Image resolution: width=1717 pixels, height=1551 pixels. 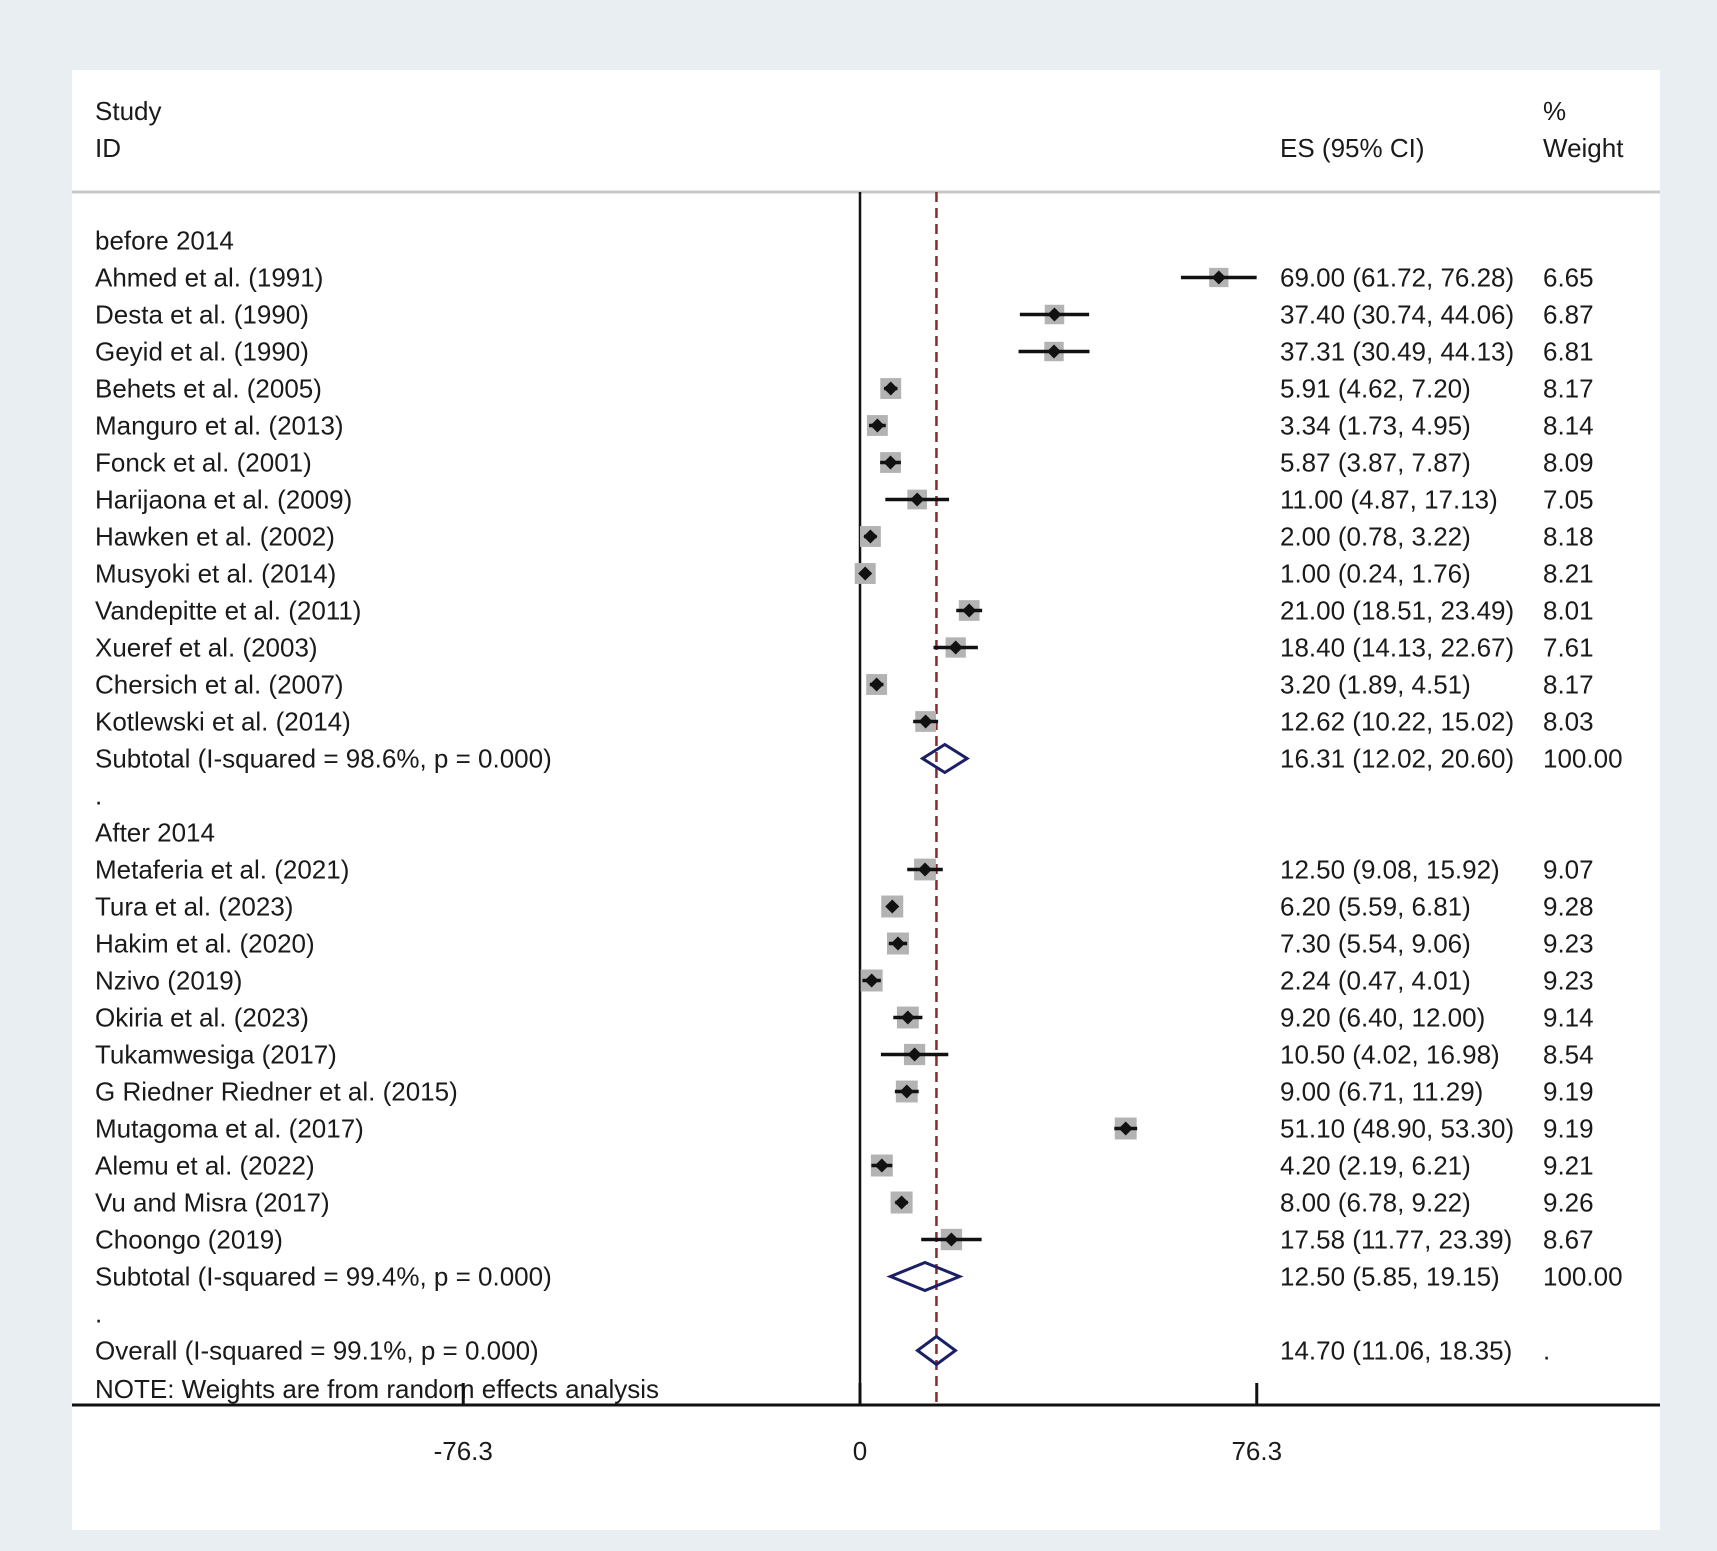 What do you see at coordinates (276, 1092) in the screenshot?
I see `study-g-riedner-riedner-et-al-2015-label: G Riedner Riedner et al. (2015)` at bounding box center [276, 1092].